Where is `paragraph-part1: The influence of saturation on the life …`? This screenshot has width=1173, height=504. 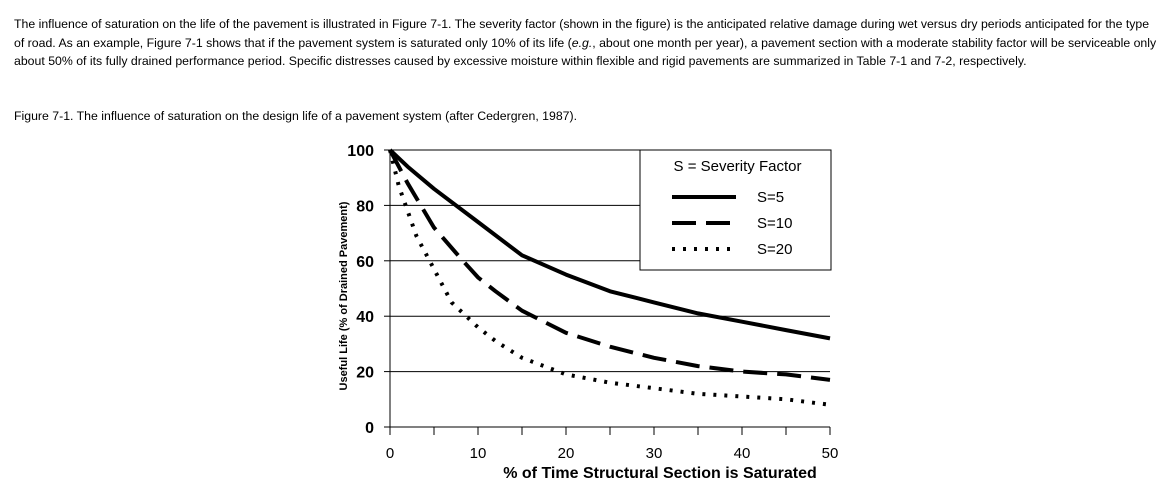
paragraph-part1: The influence of saturation on the life … is located at coordinates (582, 33).